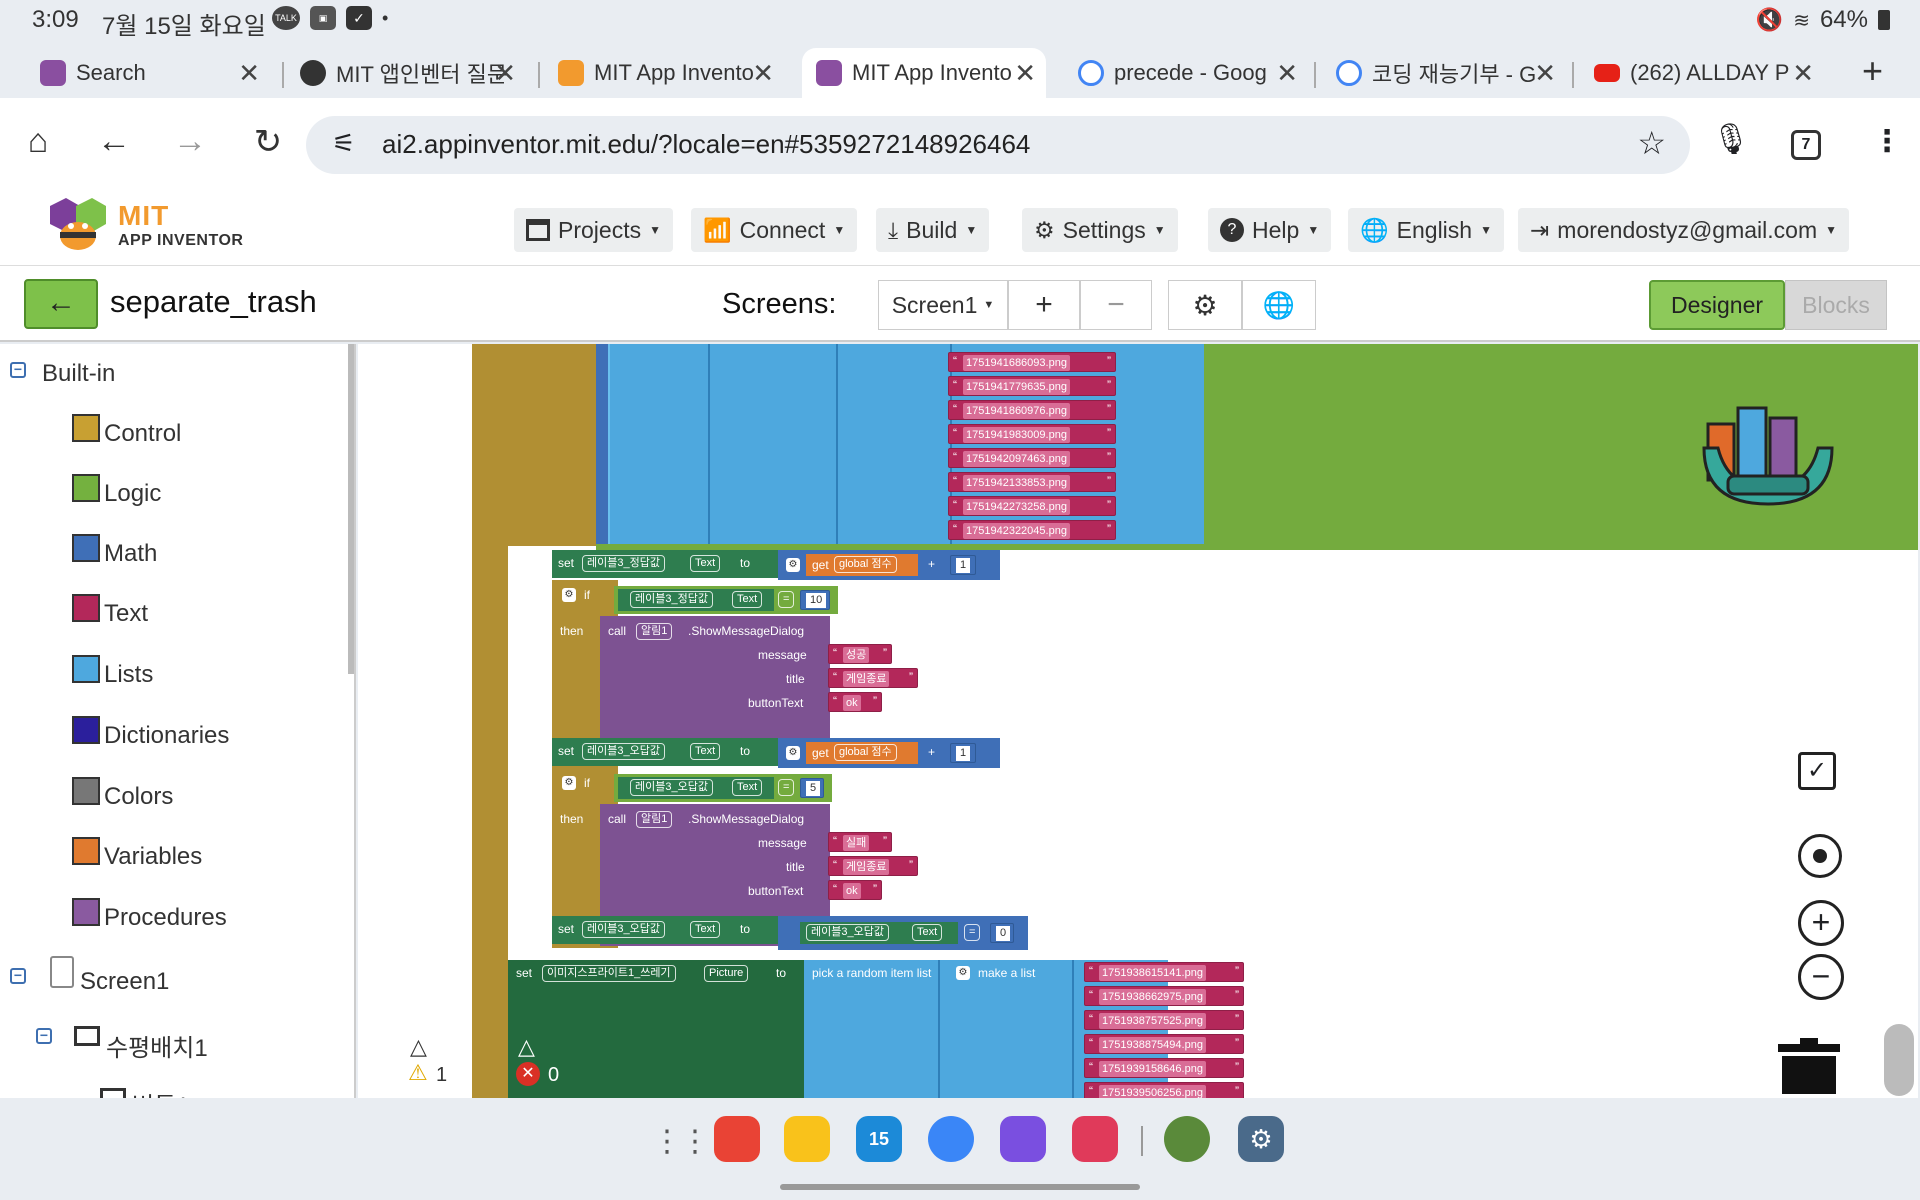 The image size is (1920, 1200). Describe the element at coordinates (268, 142) in the screenshot. I see `reload-icon: ↻` at that location.